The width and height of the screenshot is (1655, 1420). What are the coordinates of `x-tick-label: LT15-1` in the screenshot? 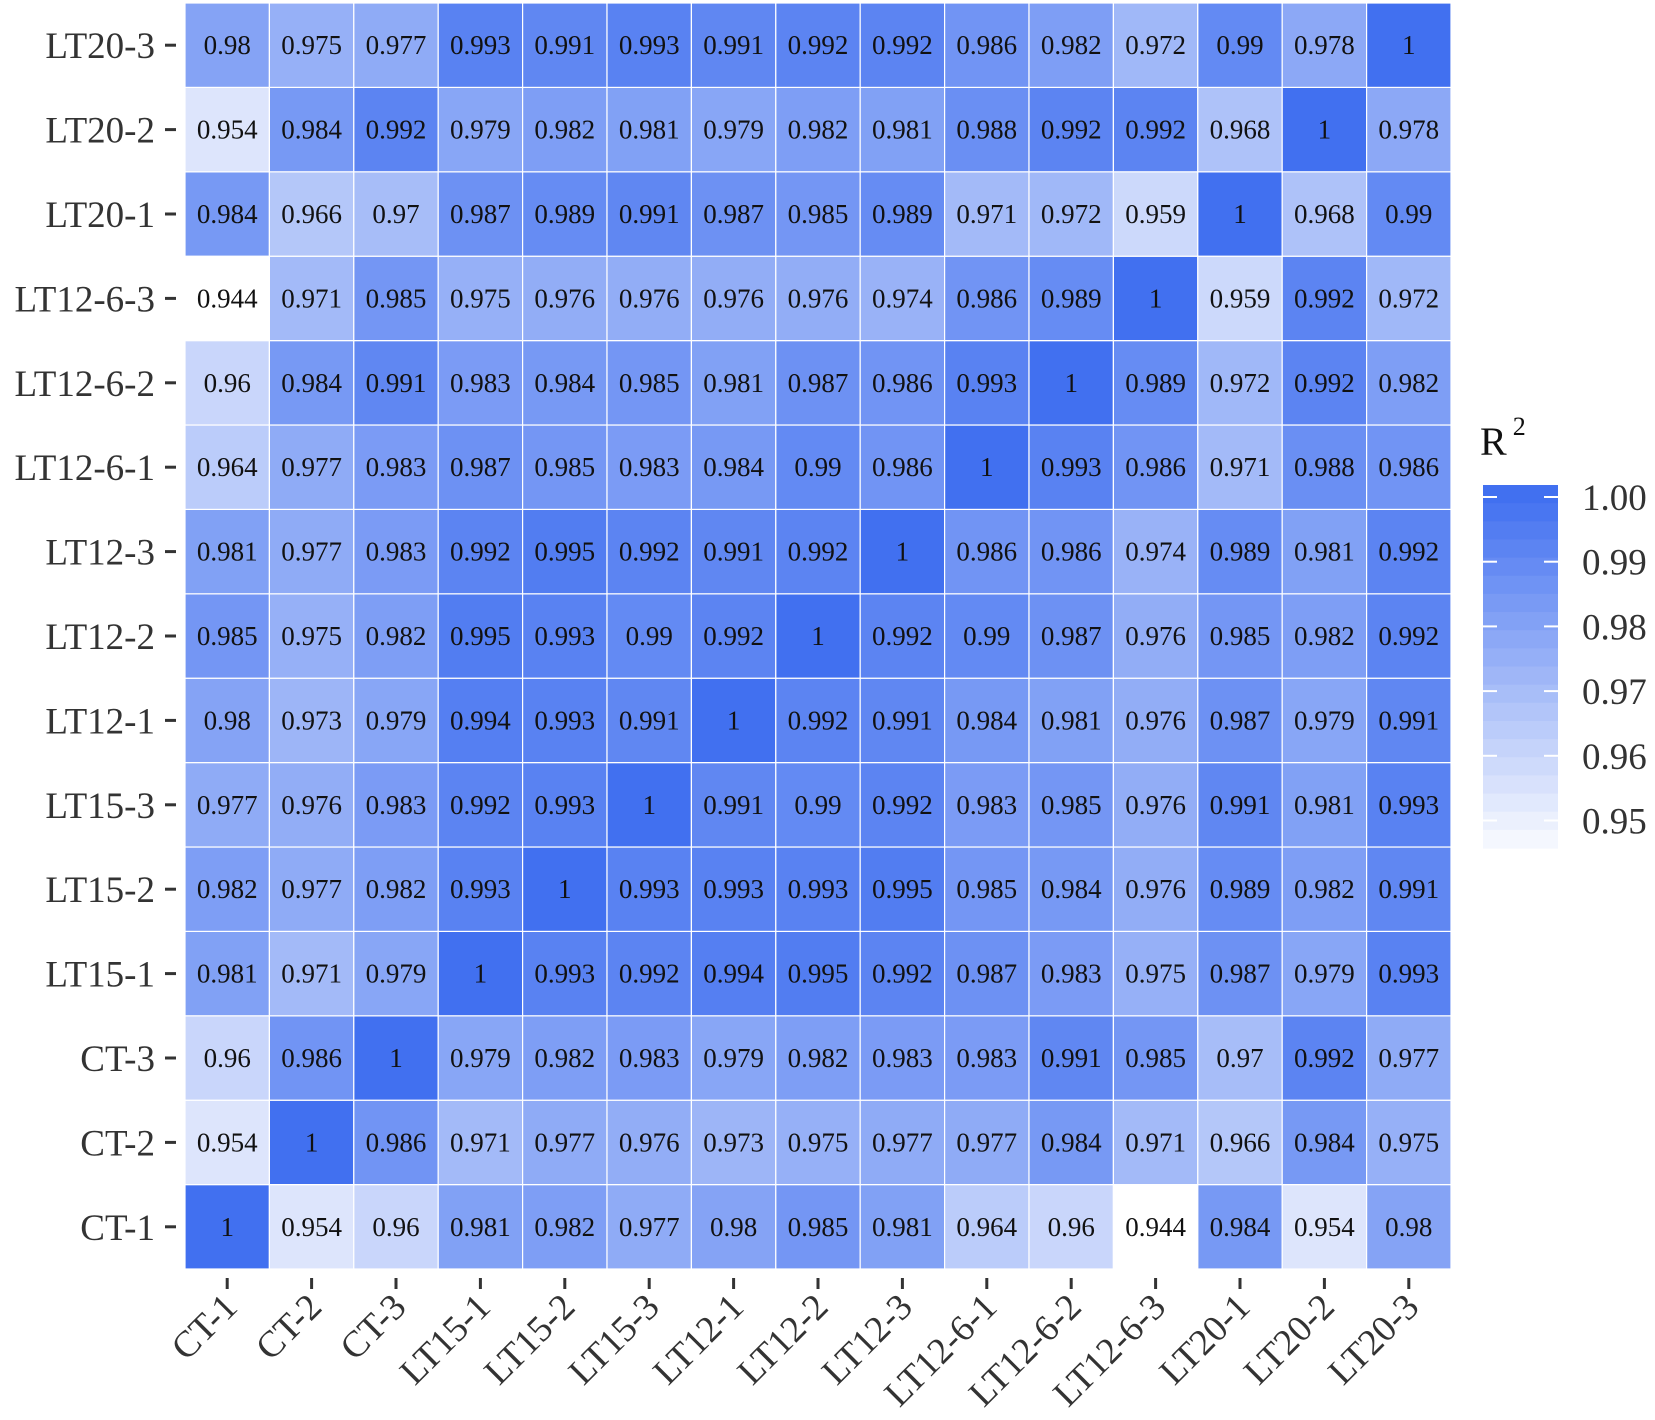 It's located at (445, 1339).